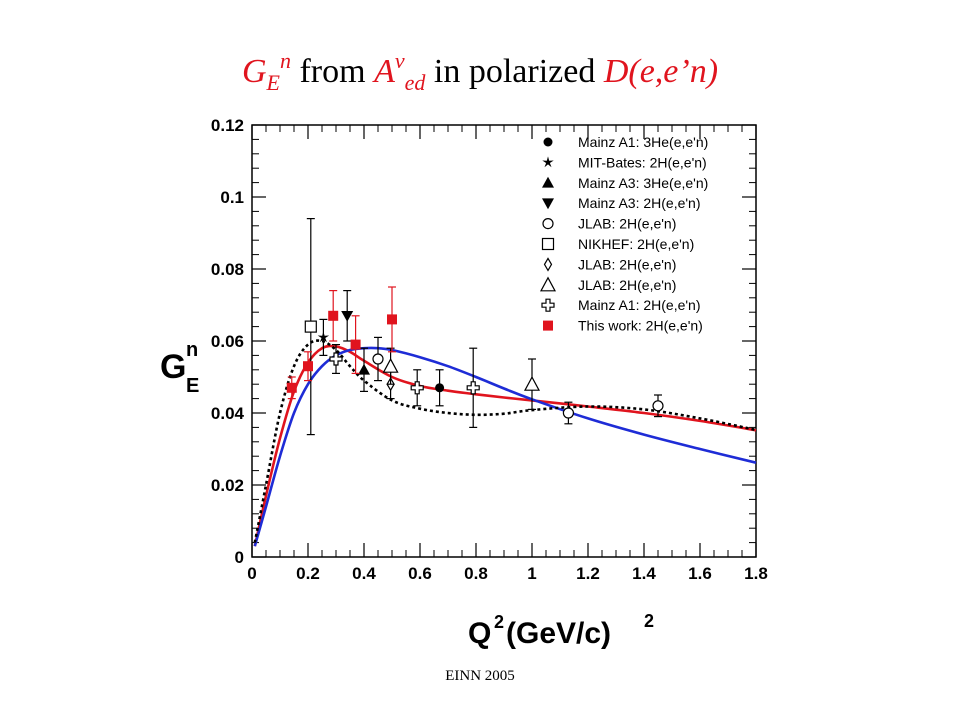  What do you see at coordinates (642, 162) in the screenshot?
I see `legend-label: MIT-Bates: 2H(e,e'n)` at bounding box center [642, 162].